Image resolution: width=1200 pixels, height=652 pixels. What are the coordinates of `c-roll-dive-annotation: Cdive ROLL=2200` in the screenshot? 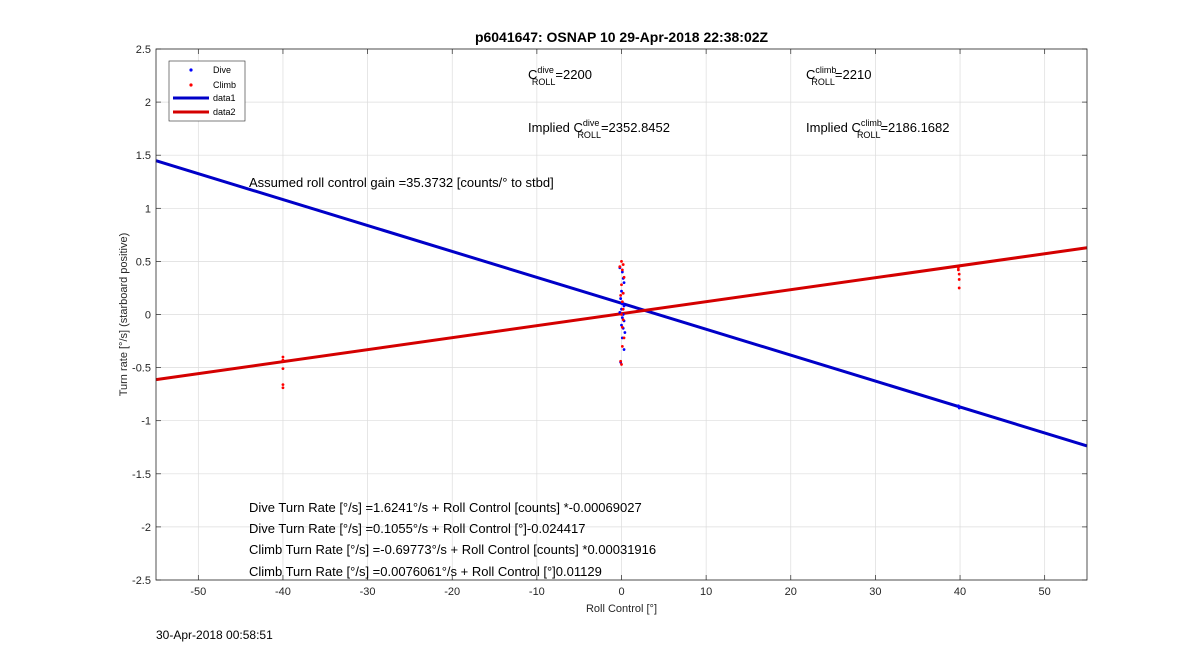 It's located at (560, 76).